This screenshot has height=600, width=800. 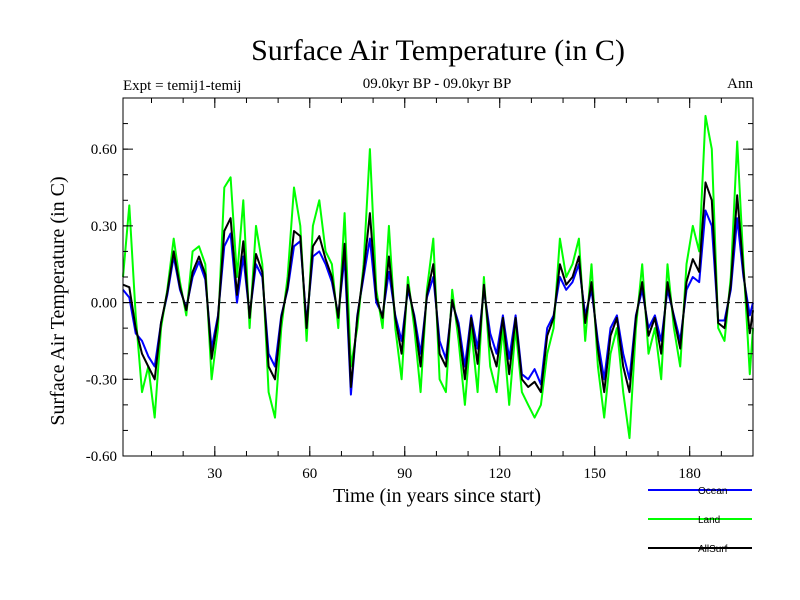 What do you see at coordinates (104, 227) in the screenshot?
I see `y-tick-label: 0.30` at bounding box center [104, 227].